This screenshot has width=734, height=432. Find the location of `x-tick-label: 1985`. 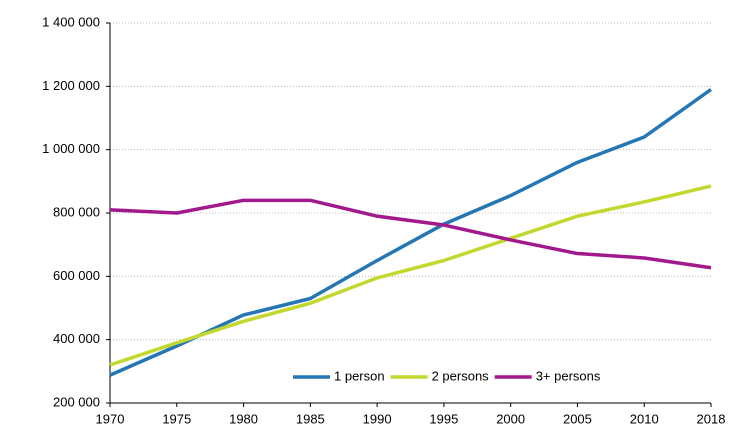

x-tick-label: 1985 is located at coordinates (310, 418).